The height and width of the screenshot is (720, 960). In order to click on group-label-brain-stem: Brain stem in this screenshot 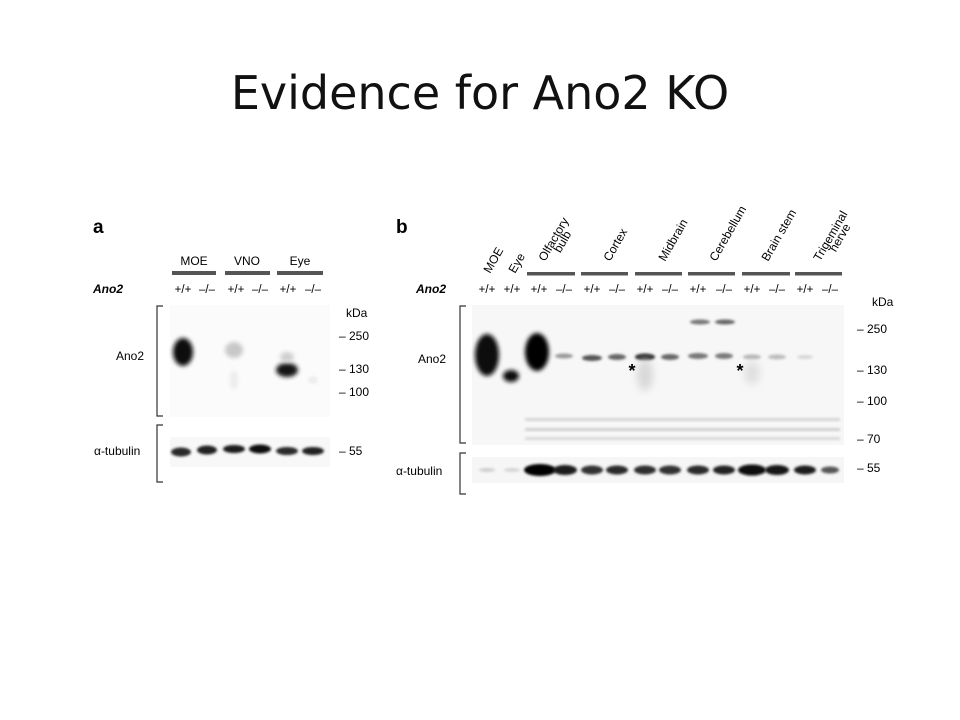, I will do `click(778, 235)`.